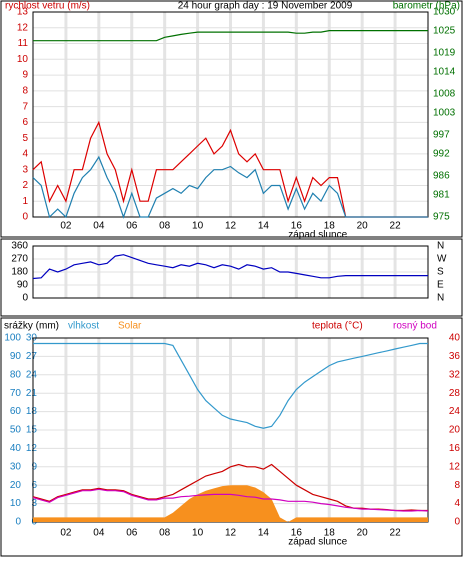 Image resolution: width=464 pixels, height=566 pixels. I want to click on rain-tick-label: 12, so click(32, 448).